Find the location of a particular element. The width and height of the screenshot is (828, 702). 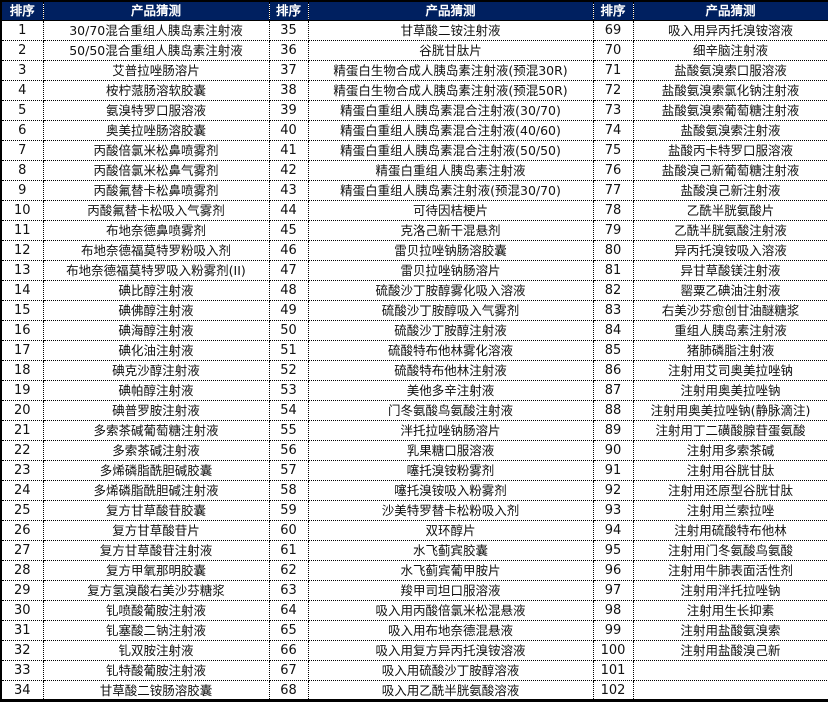

product-cell: 精蛋白重组人胰岛素混合注射液(40/60) is located at coordinates (451, 130).